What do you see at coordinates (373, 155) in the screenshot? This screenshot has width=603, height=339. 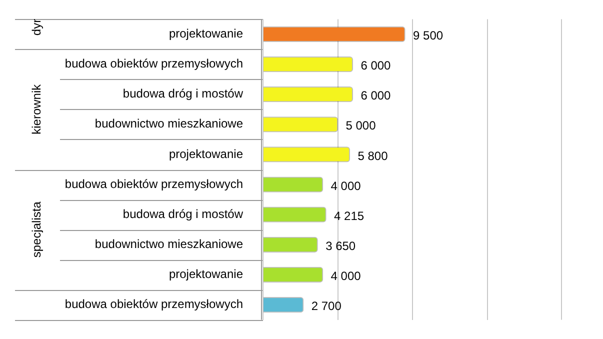 I see `data-label: 5 800` at bounding box center [373, 155].